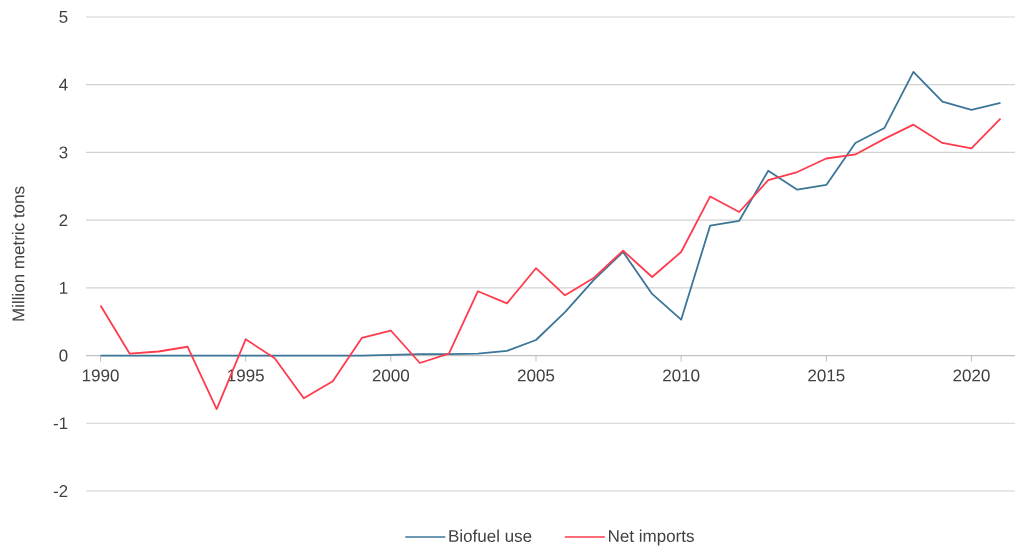 This screenshot has height=548, width=1019. Describe the element at coordinates (651, 537) in the screenshot. I see `legend-label: Net imports` at that location.